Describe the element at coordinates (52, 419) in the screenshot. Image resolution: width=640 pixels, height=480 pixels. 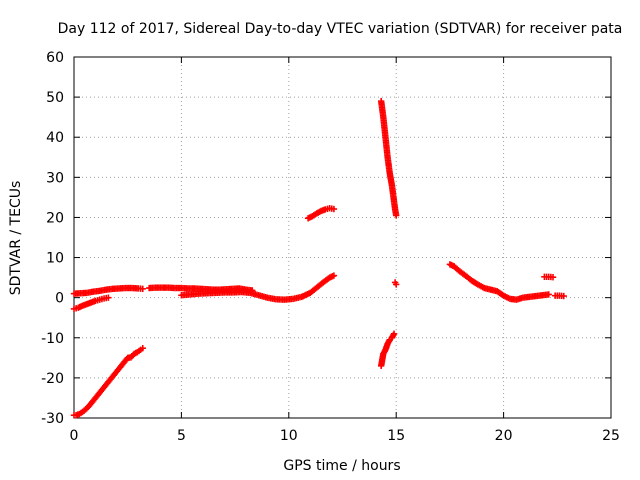
I see `y-tick-label: -30` at that location.